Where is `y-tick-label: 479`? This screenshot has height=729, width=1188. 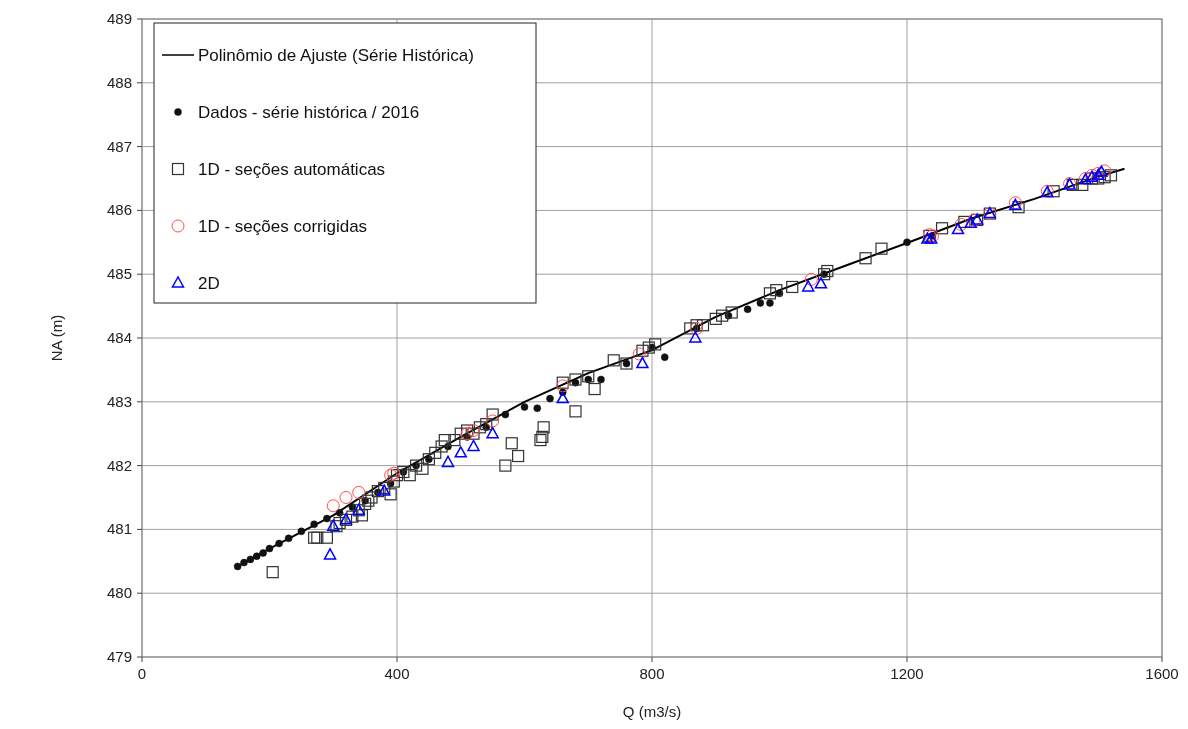
y-tick-label: 479 is located at coordinates (119, 656).